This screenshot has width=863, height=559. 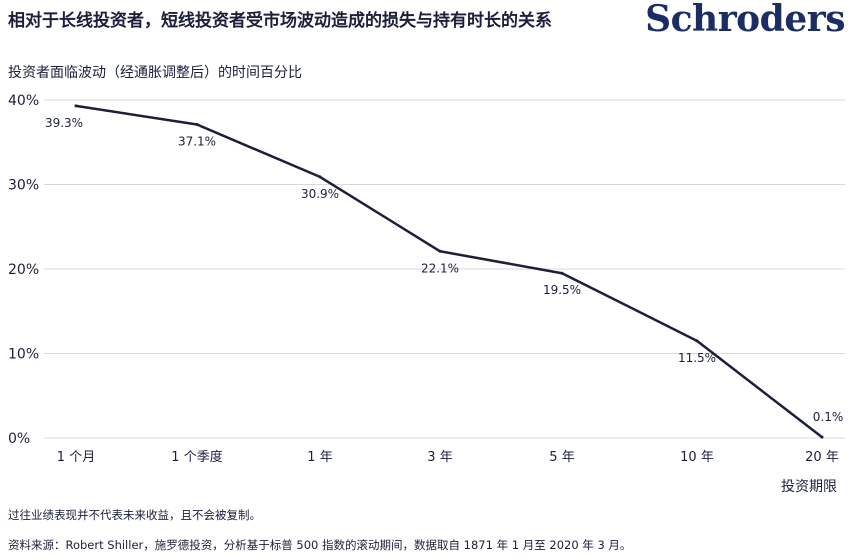 I want to click on x-tick-label: 20 年, so click(x=822, y=457).